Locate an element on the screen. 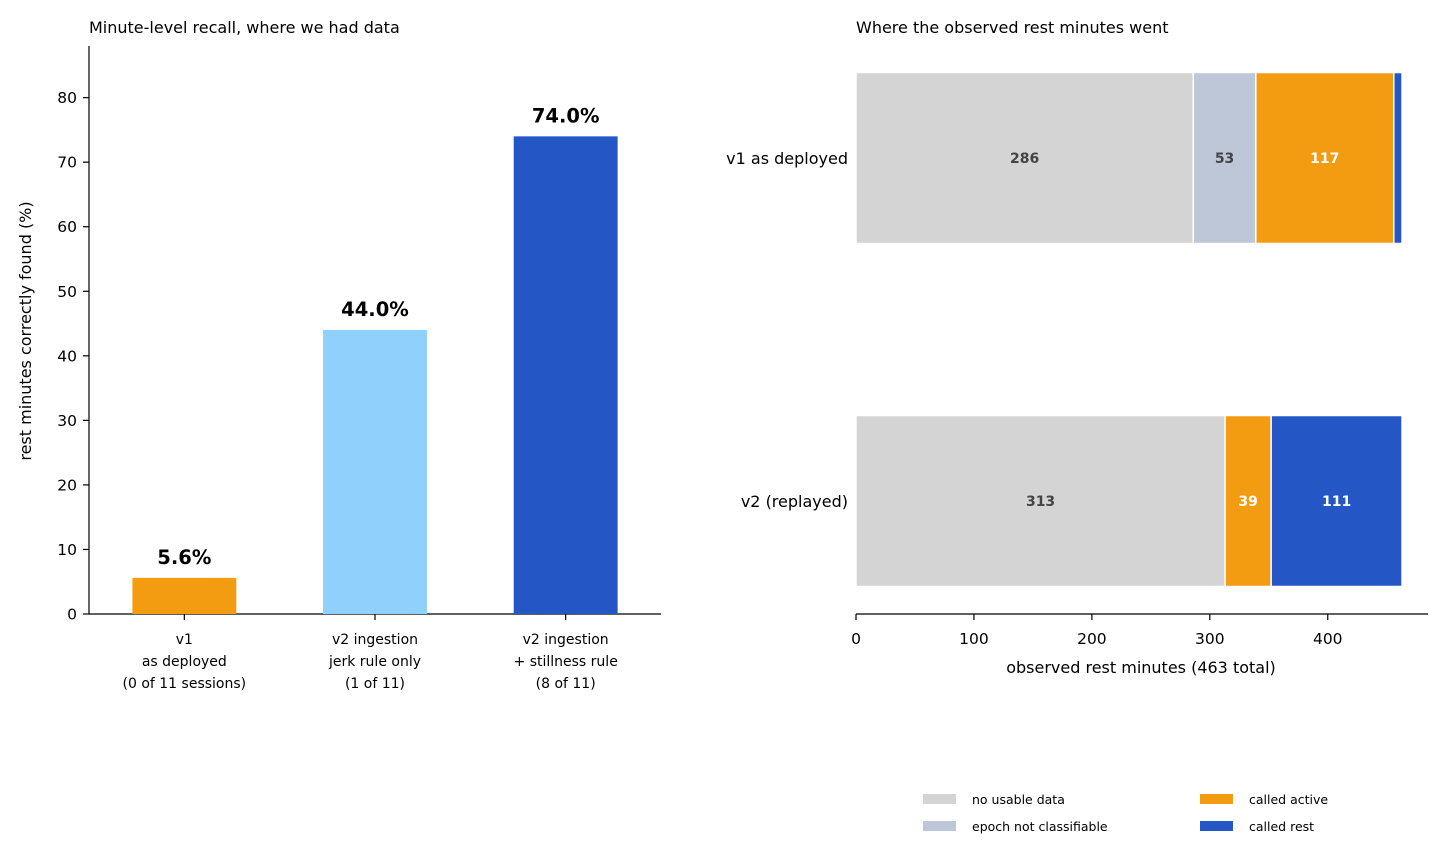 This screenshot has width=1444, height=859. legend-label: epoch not classifiable is located at coordinates (1040, 826).